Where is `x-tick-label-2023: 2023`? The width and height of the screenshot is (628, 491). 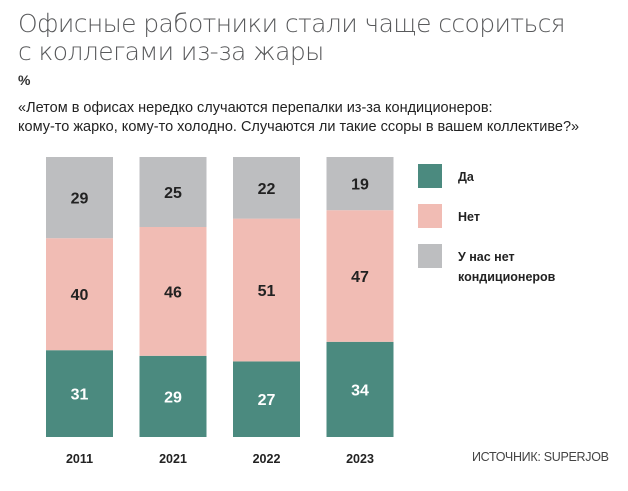 x-tick-label-2023: 2023 is located at coordinates (360, 459).